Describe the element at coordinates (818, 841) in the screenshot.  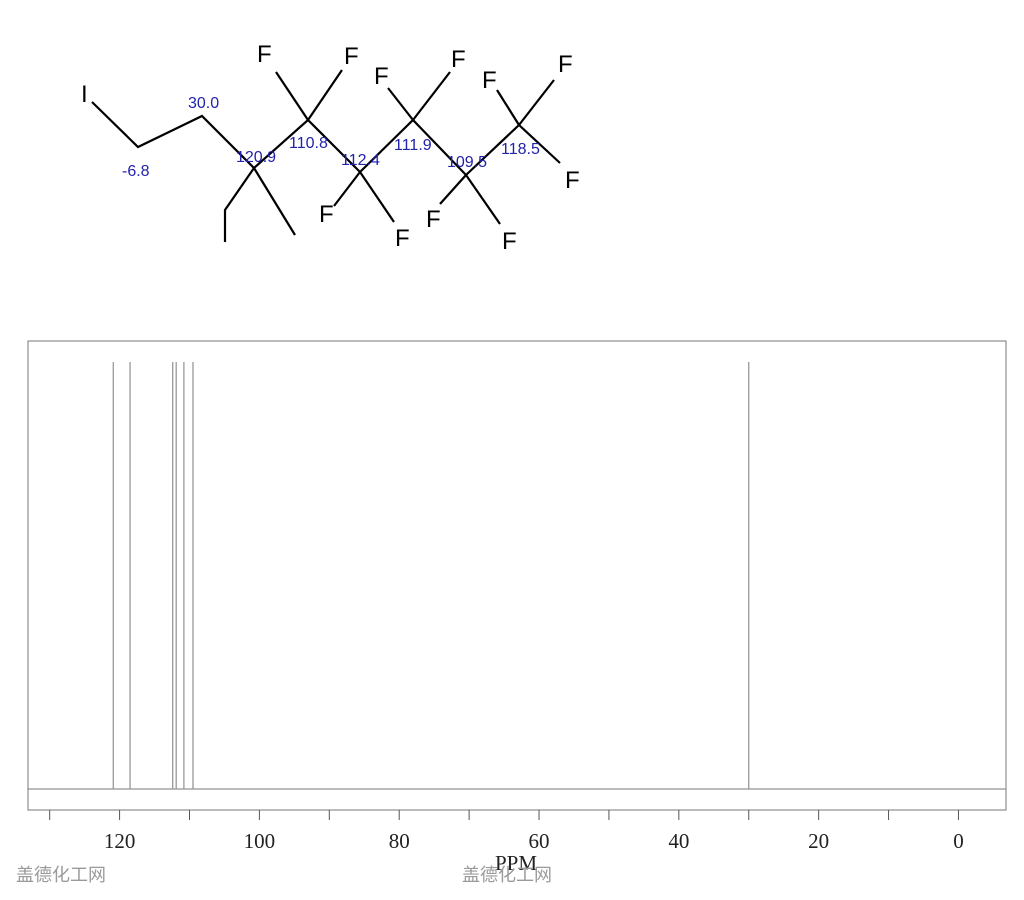
I see `x-tick-label: 20` at that location.